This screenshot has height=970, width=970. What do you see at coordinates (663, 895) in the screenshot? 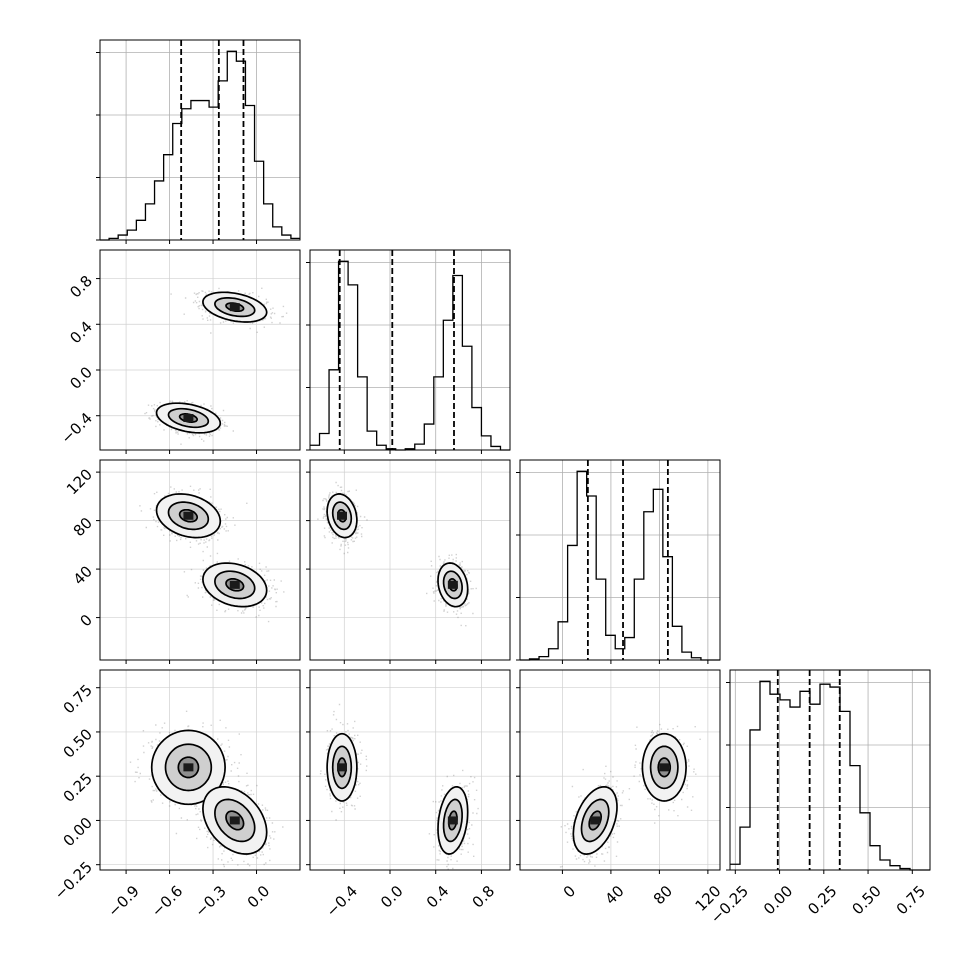
I see `xtick-label-param-3: 80` at bounding box center [663, 895].